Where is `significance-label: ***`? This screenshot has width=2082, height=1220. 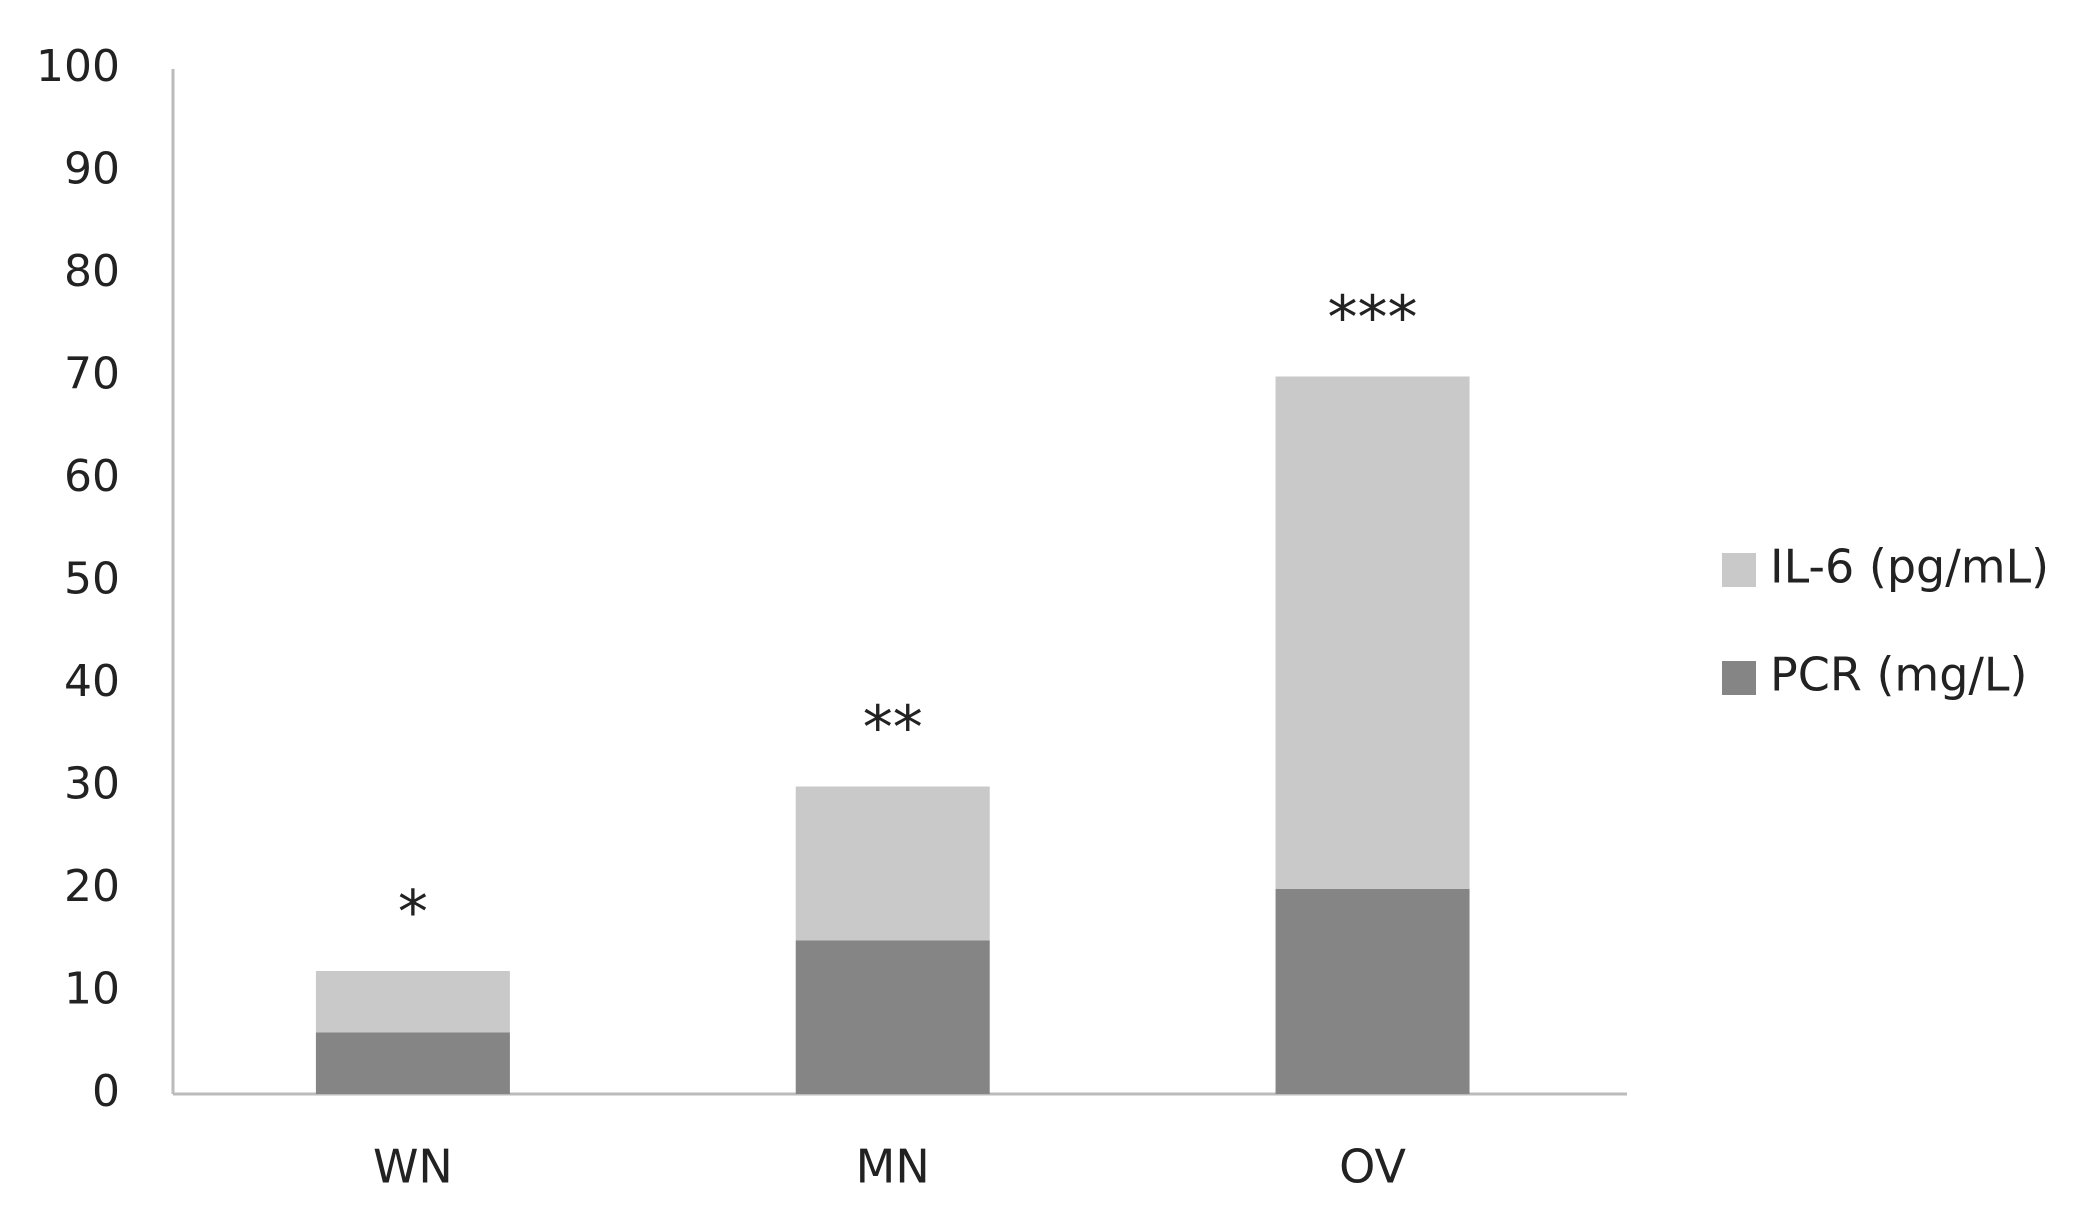 significance-label: *** is located at coordinates (1373, 318).